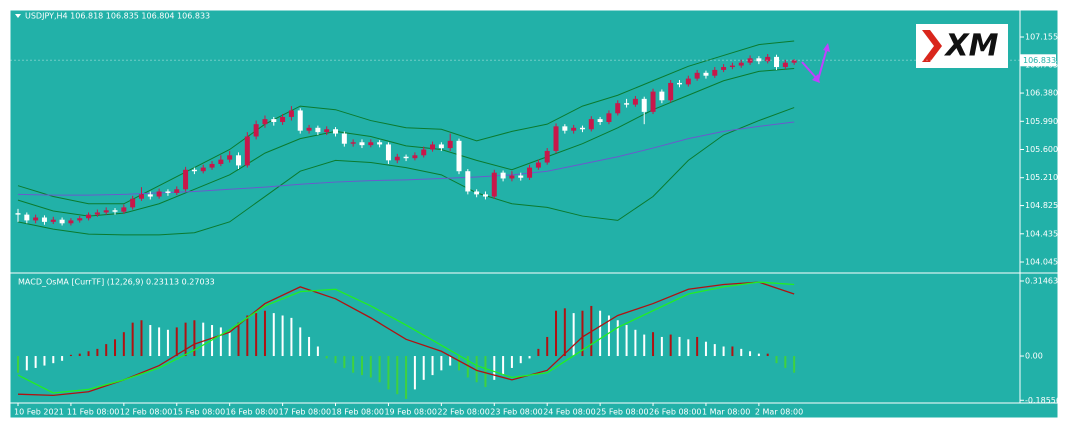 This screenshot has height=447, width=1084. Describe the element at coordinates (39, 412) in the screenshot. I see `x-tick-label: 10 Feb 2021` at that location.